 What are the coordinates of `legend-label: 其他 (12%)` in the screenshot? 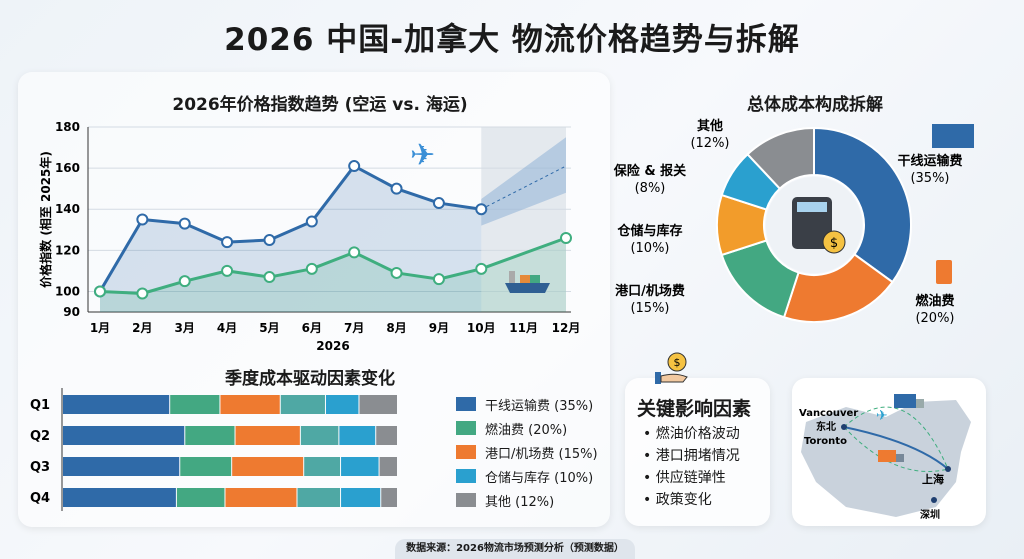 It's located at (520, 502).